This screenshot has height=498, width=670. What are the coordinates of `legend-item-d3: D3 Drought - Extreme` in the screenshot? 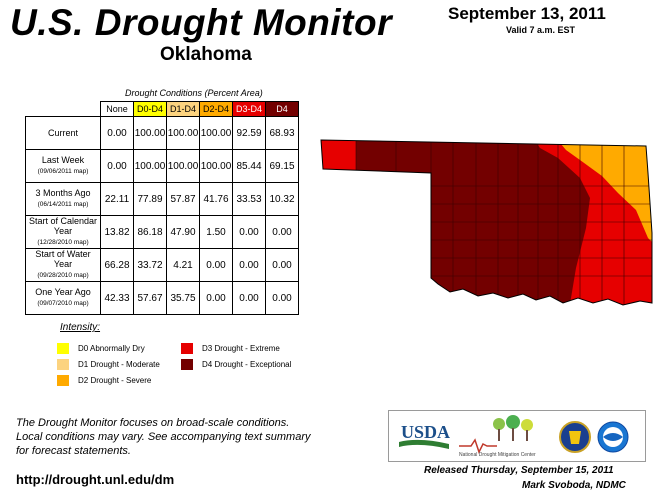 It's located at (230, 348).